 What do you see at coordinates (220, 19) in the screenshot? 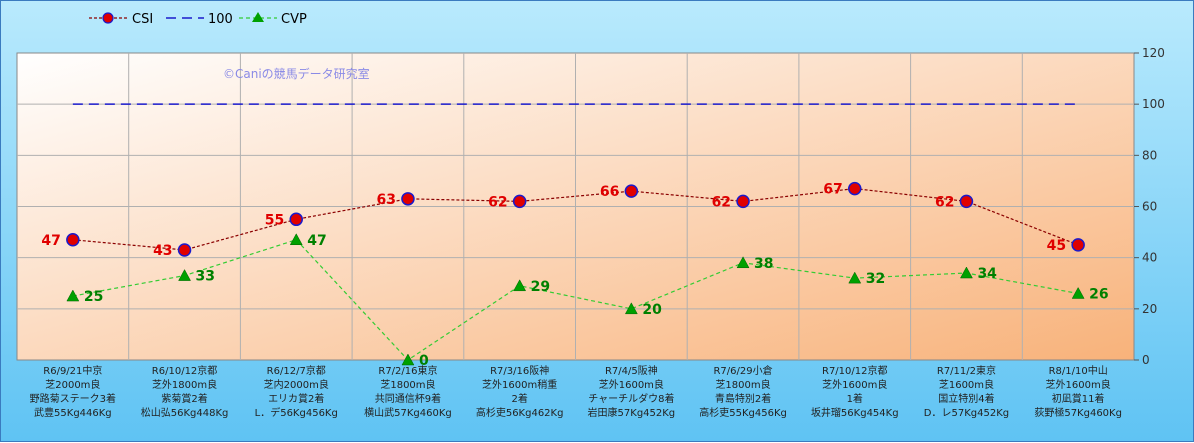
I see `legend-100-label: 100` at bounding box center [220, 19].